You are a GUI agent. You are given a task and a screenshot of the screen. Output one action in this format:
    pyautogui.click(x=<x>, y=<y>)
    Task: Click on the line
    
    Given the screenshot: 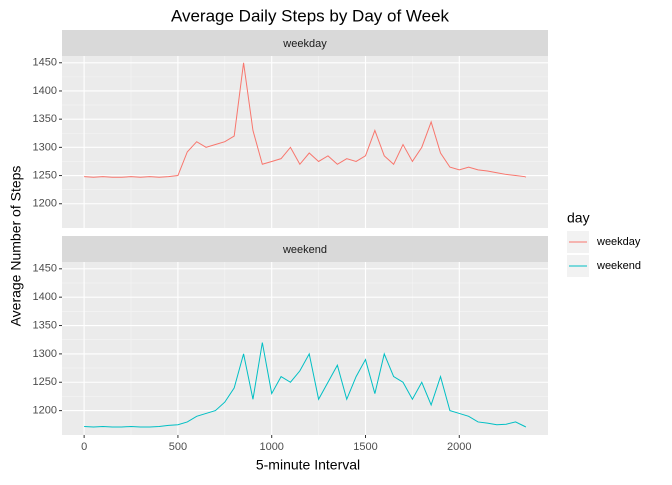 What is the action you would take?
    pyautogui.click(x=305, y=385)
    